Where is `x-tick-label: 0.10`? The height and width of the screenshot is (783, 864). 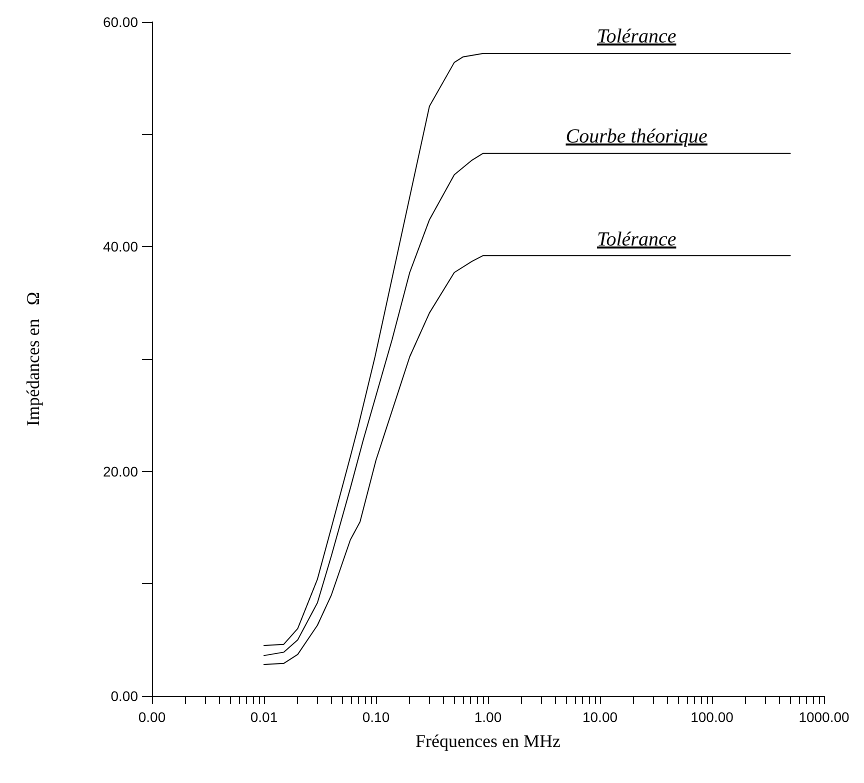
x-tick-label: 0.10 is located at coordinates (376, 717).